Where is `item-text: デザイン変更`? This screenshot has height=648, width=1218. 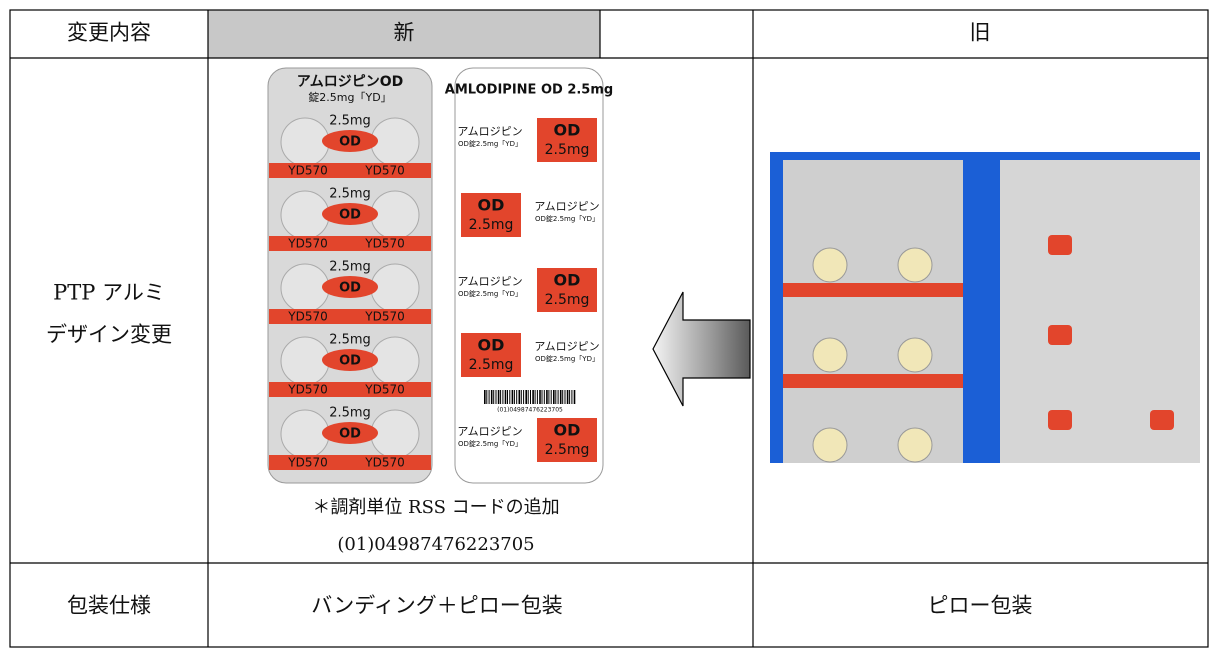 item-text: デザイン変更 is located at coordinates (109, 335).